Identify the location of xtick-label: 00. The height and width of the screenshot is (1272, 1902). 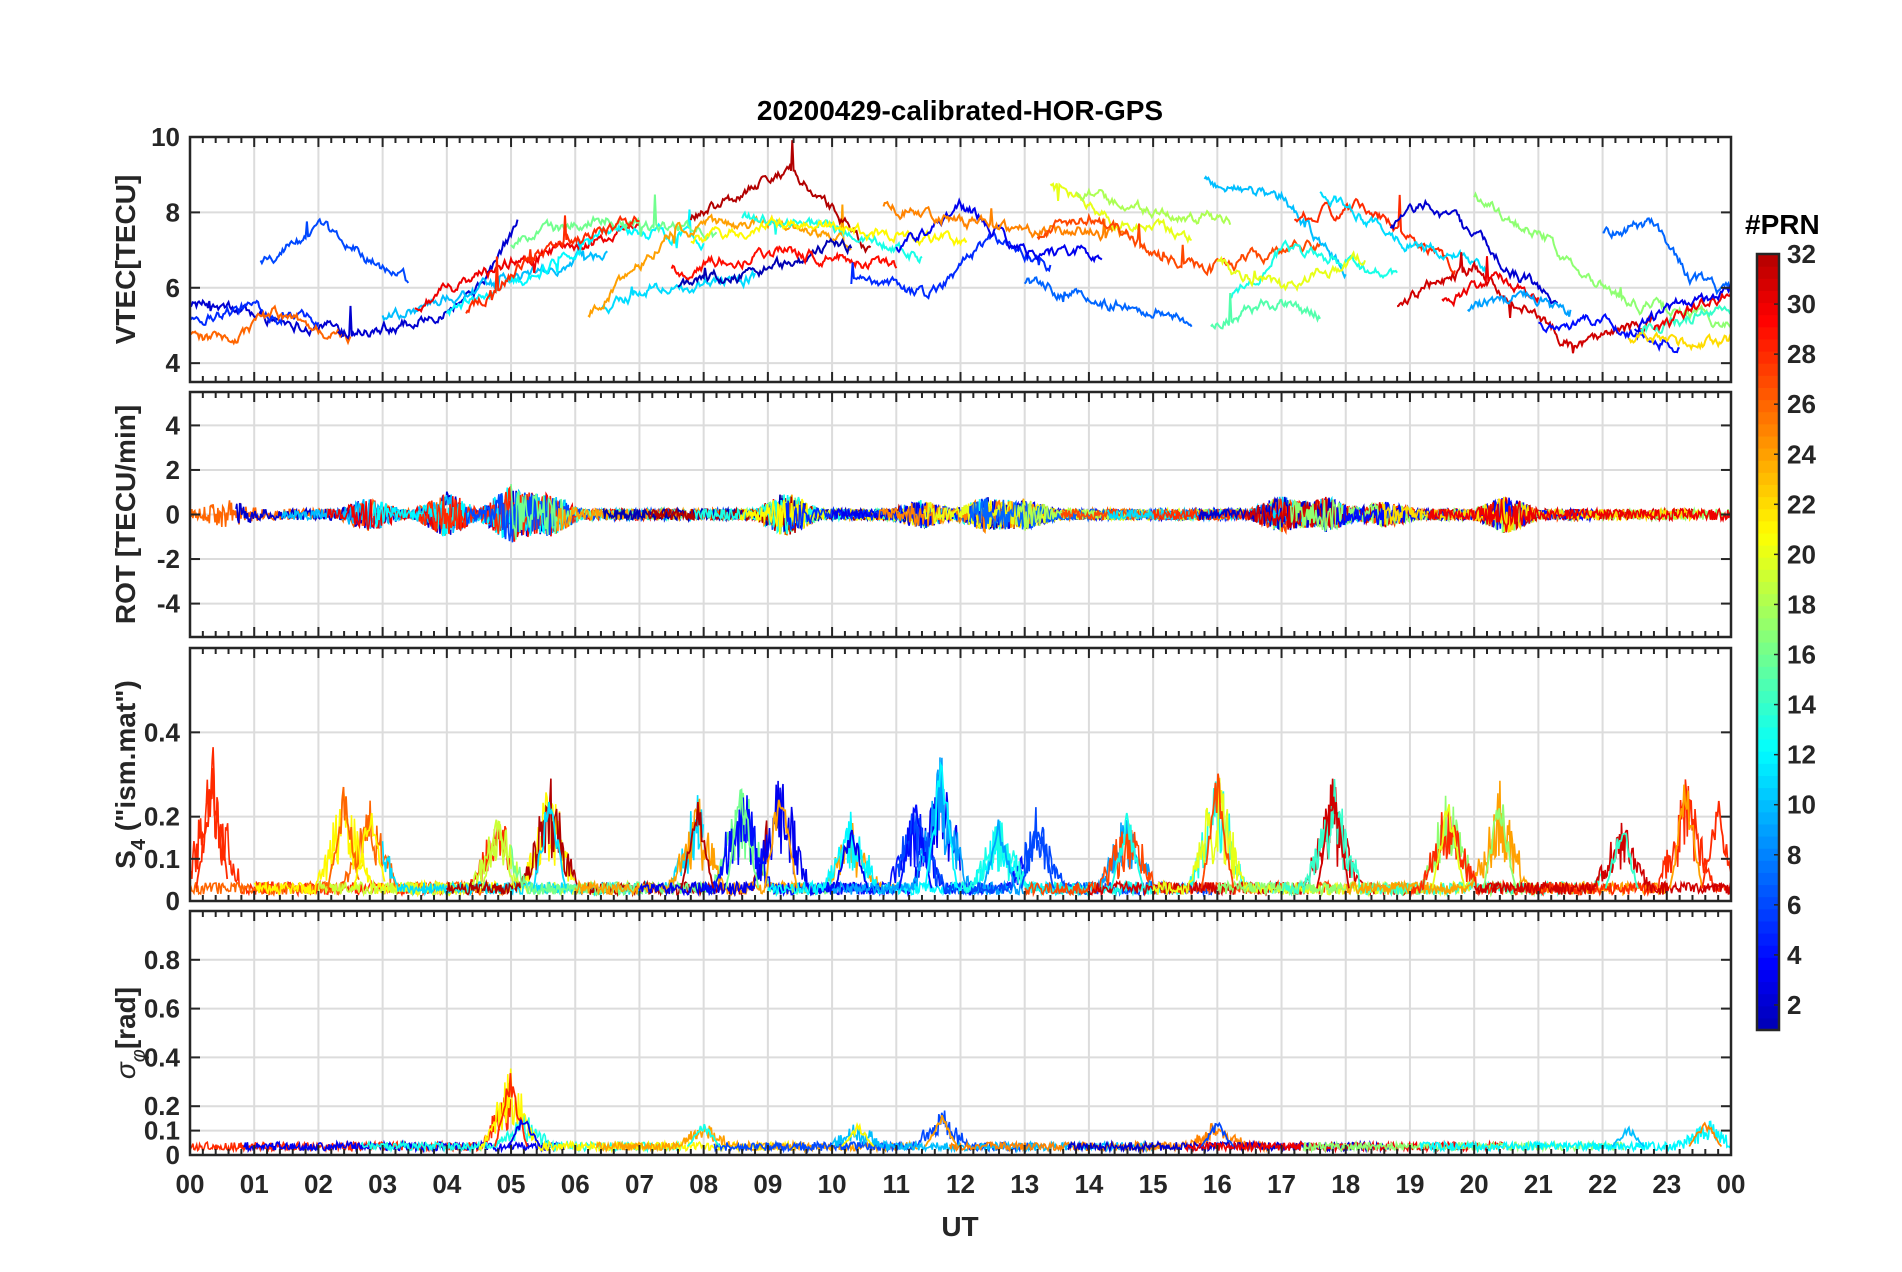
(190, 1184).